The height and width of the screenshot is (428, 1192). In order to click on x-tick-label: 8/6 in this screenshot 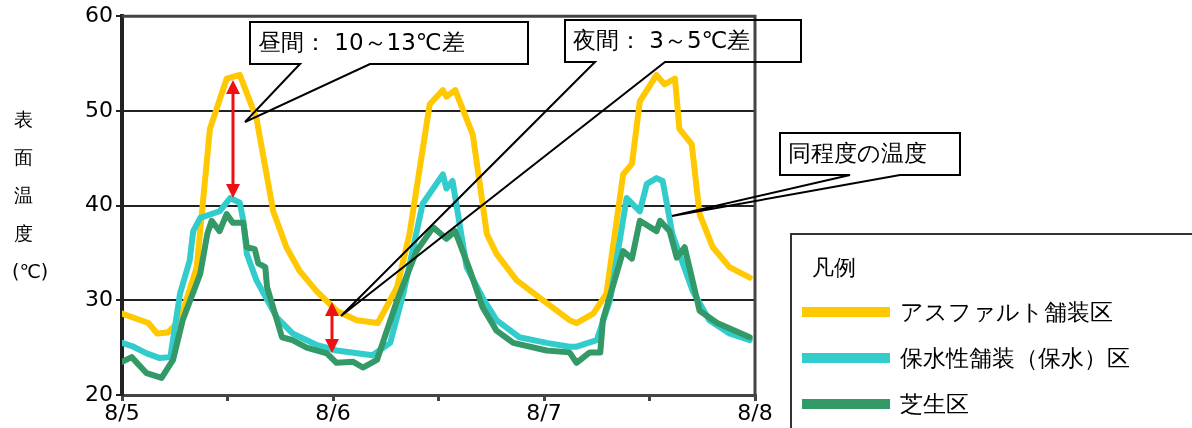, I will do `click(333, 412)`.